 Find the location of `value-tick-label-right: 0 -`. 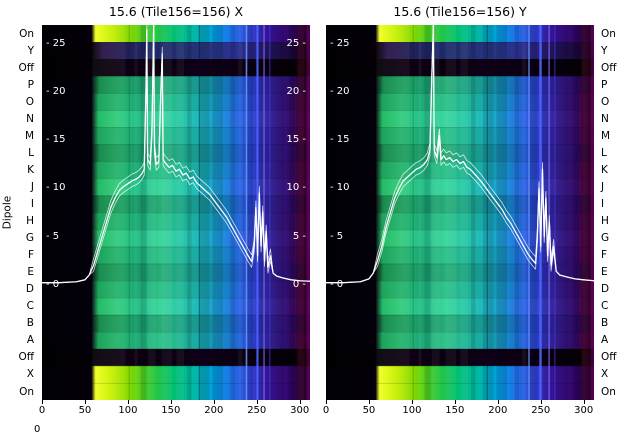

value-tick-label-right: 0 - is located at coordinates (299, 284).